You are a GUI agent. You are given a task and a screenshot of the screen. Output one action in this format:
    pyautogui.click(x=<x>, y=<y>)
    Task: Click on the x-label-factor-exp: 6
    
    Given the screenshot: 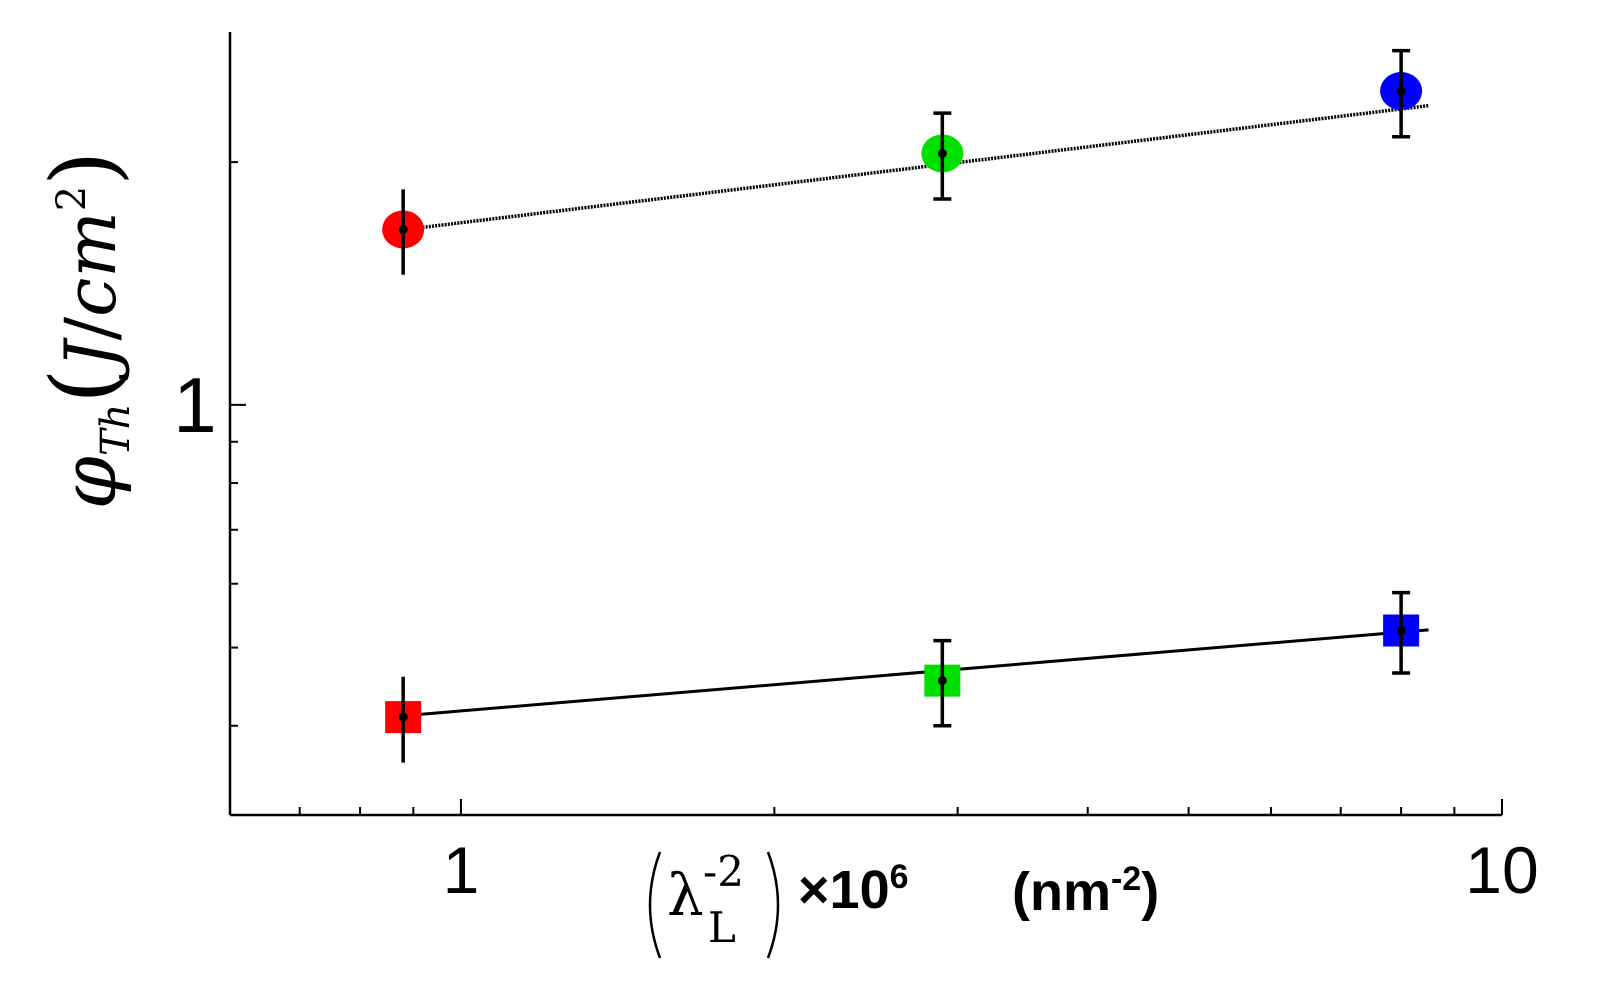 What is the action you would take?
    pyautogui.click(x=899, y=877)
    